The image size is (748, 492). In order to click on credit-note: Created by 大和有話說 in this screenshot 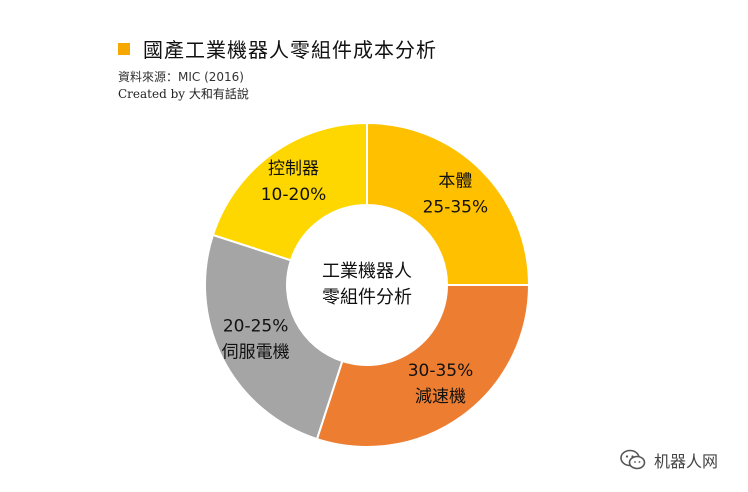, I will do `click(183, 94)`.